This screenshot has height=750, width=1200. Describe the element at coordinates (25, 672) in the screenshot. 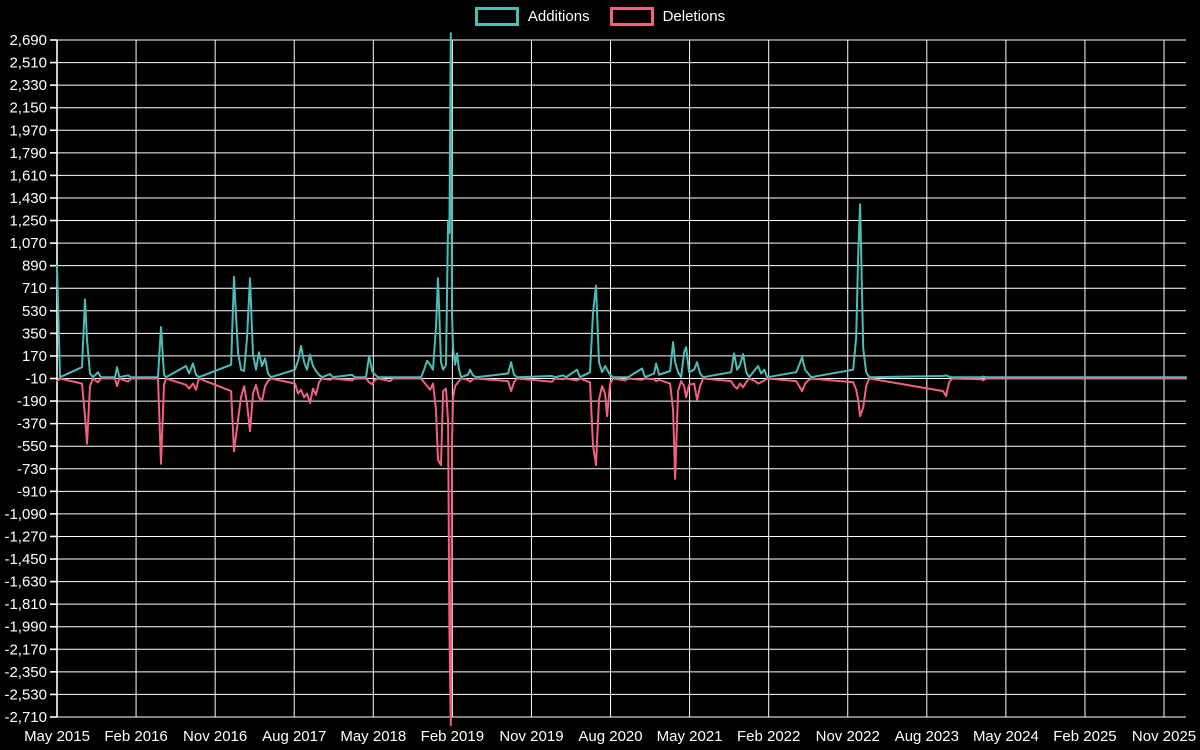

I see `y-axis-tick-label: -2,350` at that location.